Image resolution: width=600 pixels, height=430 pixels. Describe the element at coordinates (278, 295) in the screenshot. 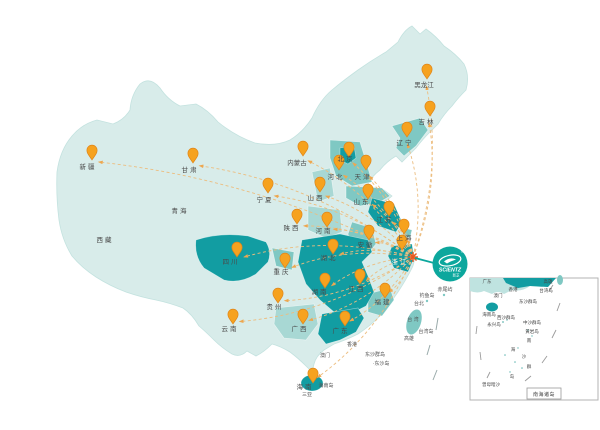

I see `map-pin-guizhou` at that location.